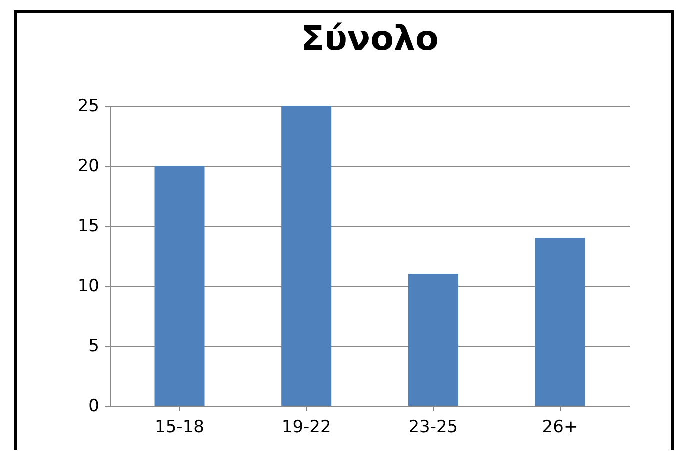 This screenshot has height=451, width=687. Describe the element at coordinates (370, 39) in the screenshot. I see `chart-title: Σύνολο` at that location.